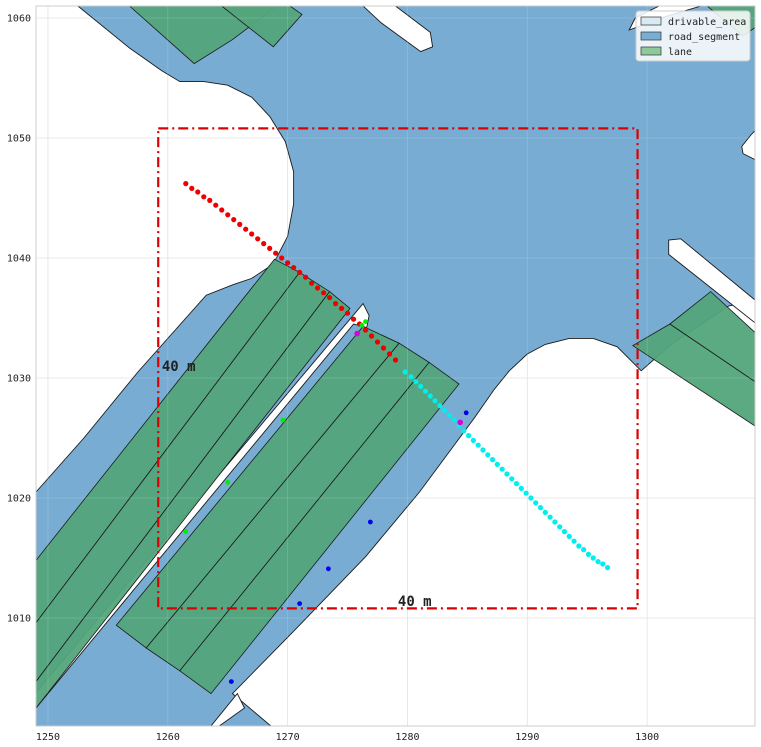 This screenshot has width=761, height=747. What do you see at coordinates (527, 737) in the screenshot?
I see `x-tick-label: 1290` at bounding box center [527, 737].